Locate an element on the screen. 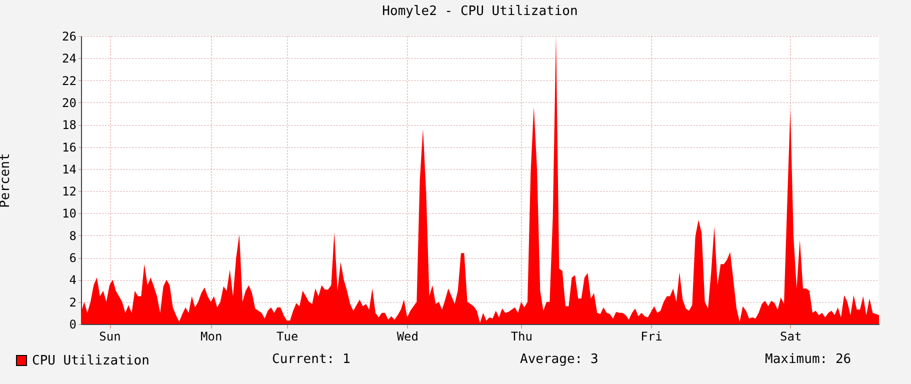 This screenshot has width=911, height=384. y-tick-label: 22 is located at coordinates (69, 81).